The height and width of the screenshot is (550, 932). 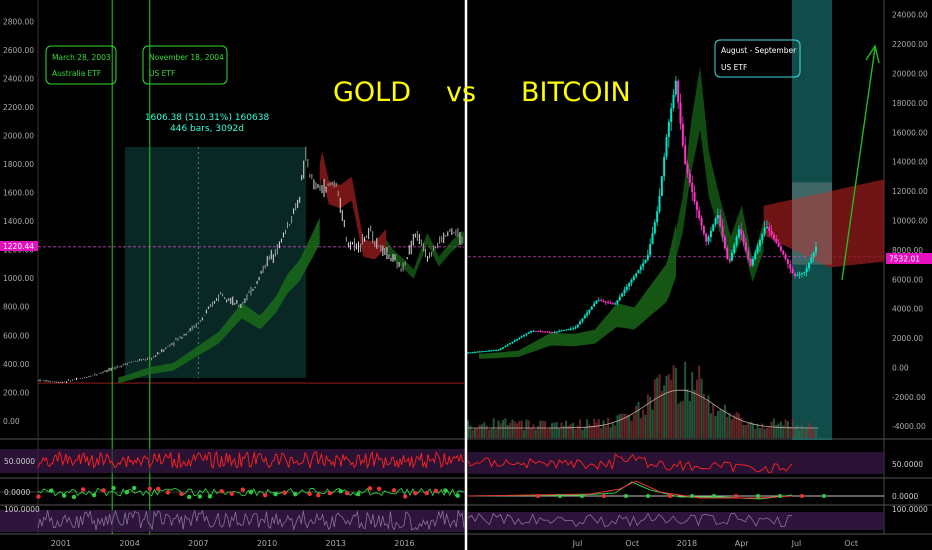 I want to click on btc-rsi-line, so click(x=630, y=463).